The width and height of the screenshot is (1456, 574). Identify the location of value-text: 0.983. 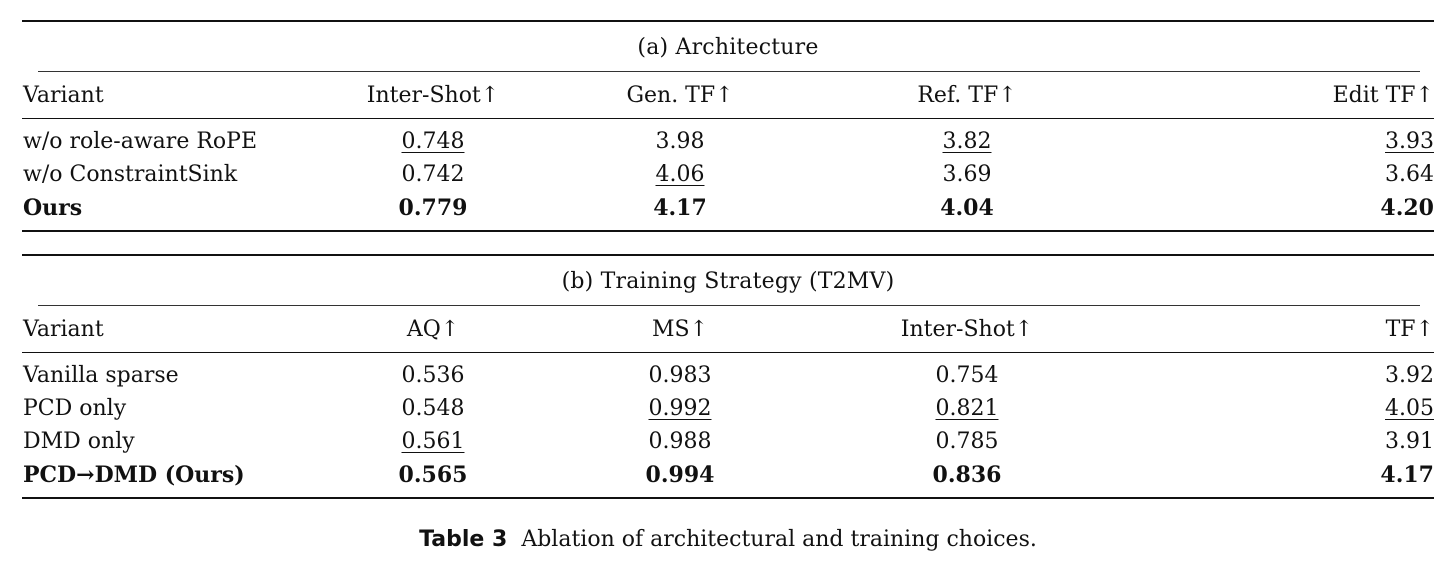
(680, 375).